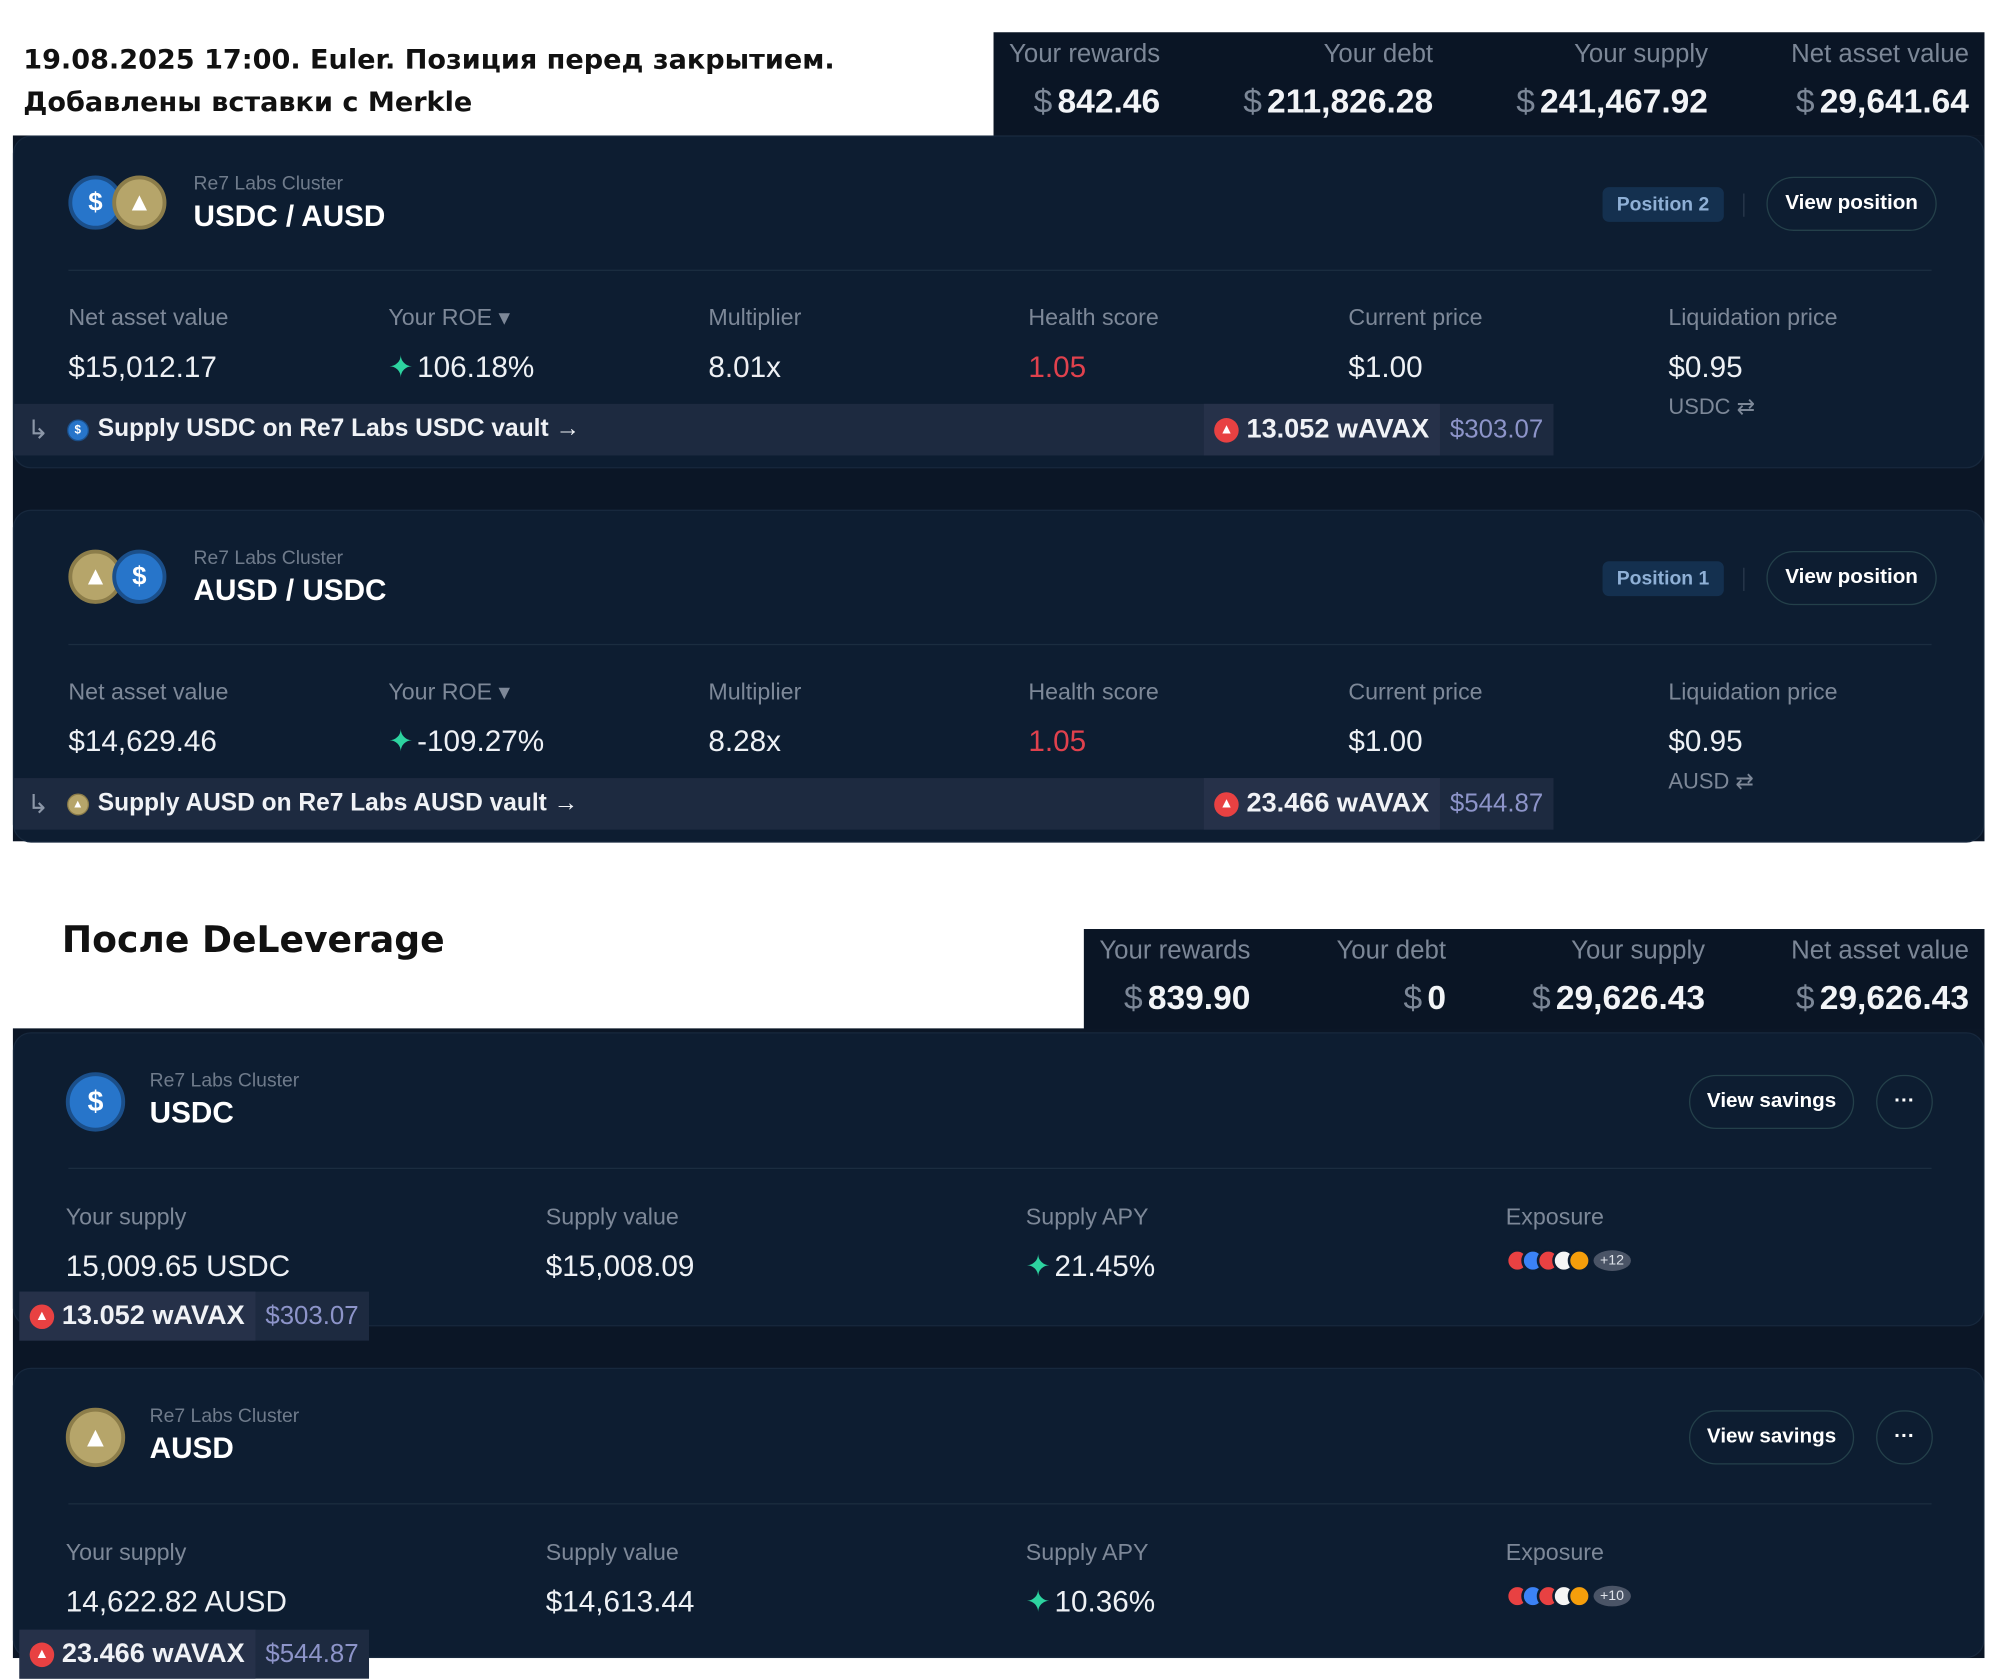 The image size is (2000, 1680). I want to click on stat-value: $15,012.17, so click(142, 366).